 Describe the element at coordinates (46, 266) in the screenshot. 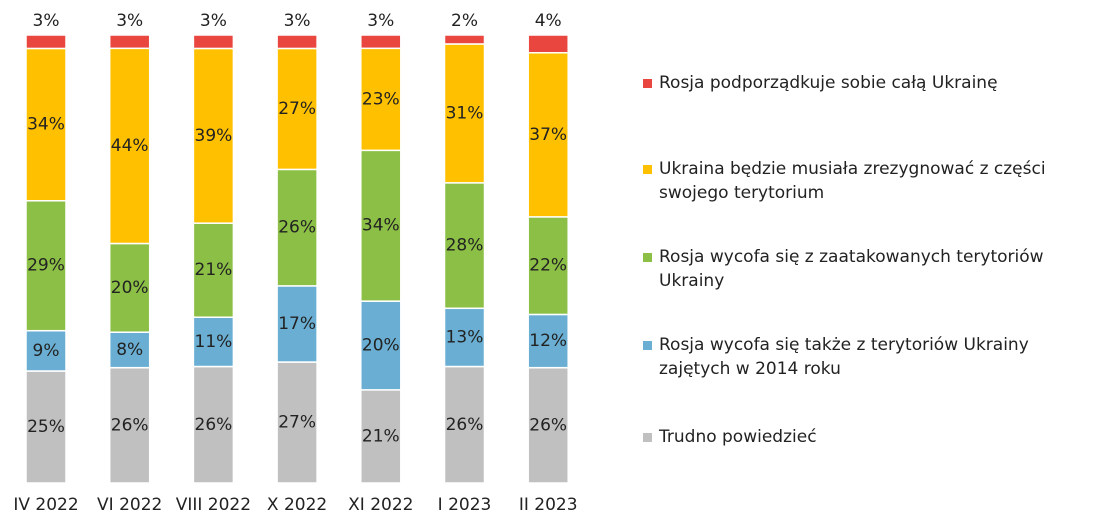

I see `data-label: 29%` at that location.